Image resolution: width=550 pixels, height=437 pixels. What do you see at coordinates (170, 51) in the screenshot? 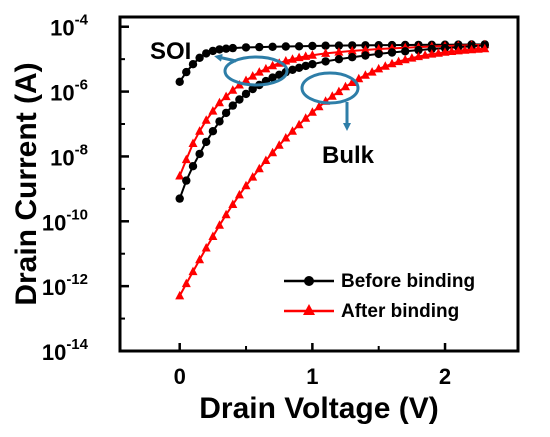
I see `soi-label: SOI` at bounding box center [170, 51].